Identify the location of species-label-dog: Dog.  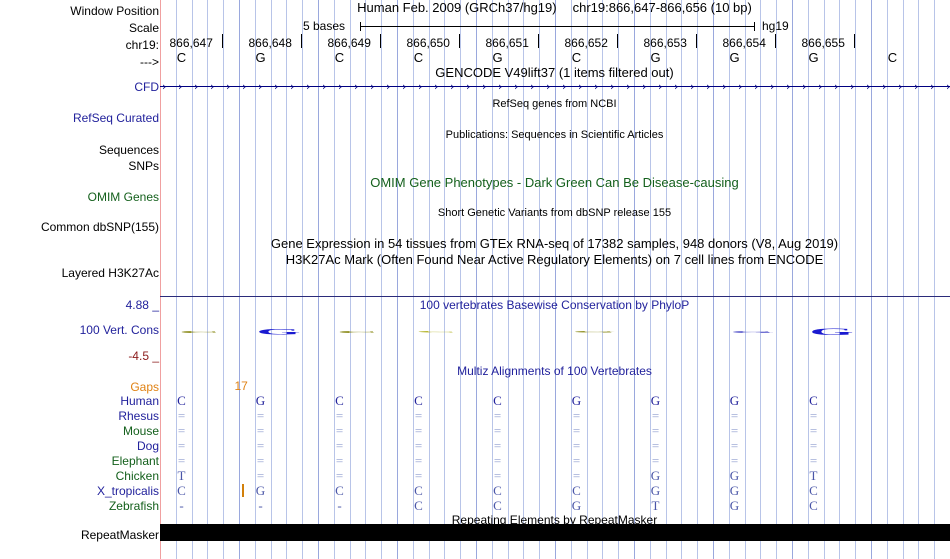
(147, 446).